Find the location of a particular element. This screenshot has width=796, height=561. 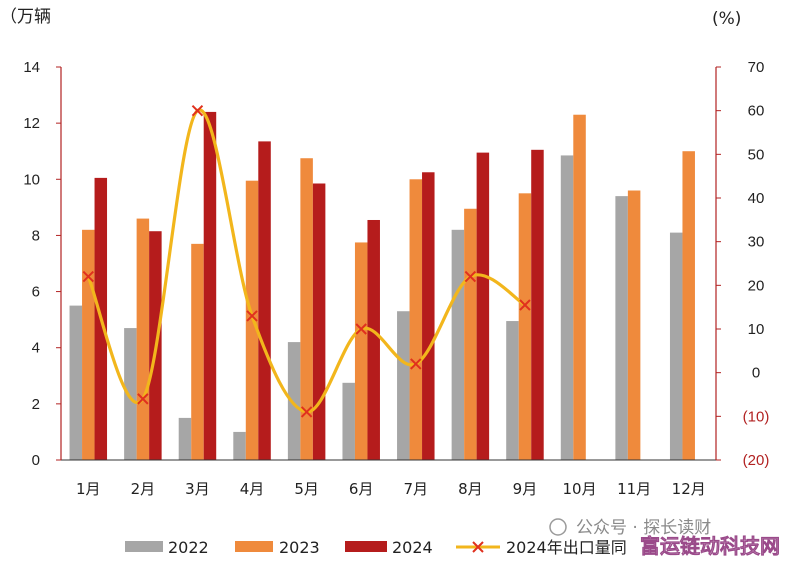

legend: 2022 2023 2024 2024年出口量同 is located at coordinates (376, 547).